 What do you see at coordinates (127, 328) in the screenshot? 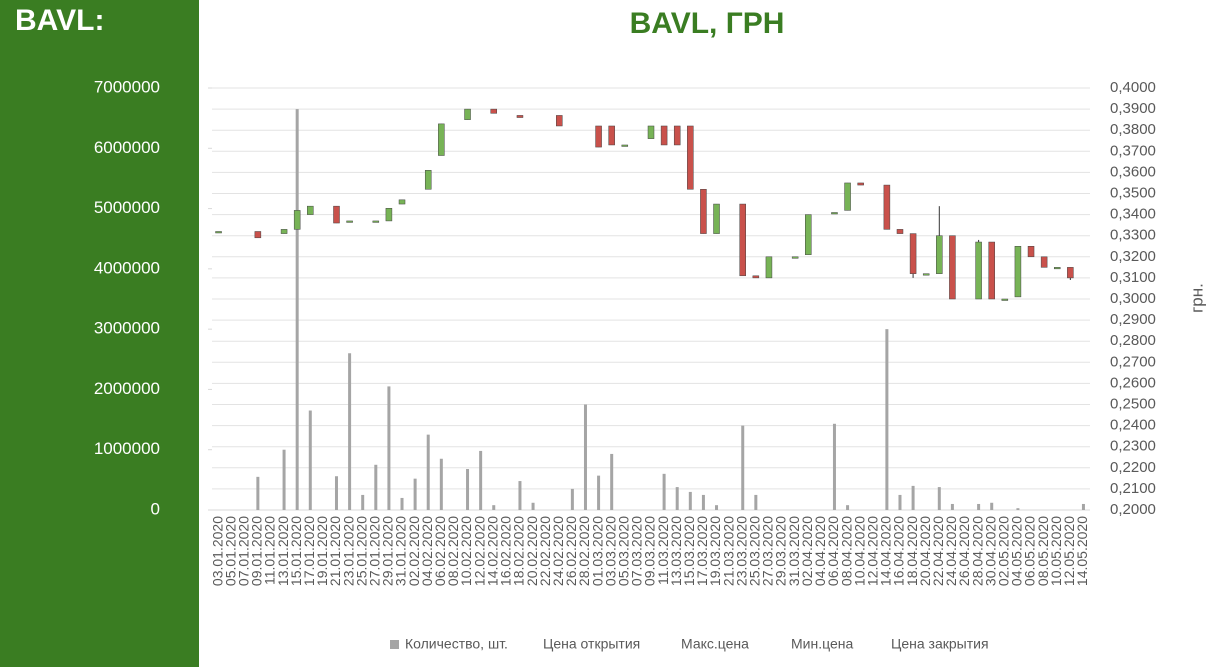
I see `y-tick-label: 3000000` at bounding box center [127, 328].